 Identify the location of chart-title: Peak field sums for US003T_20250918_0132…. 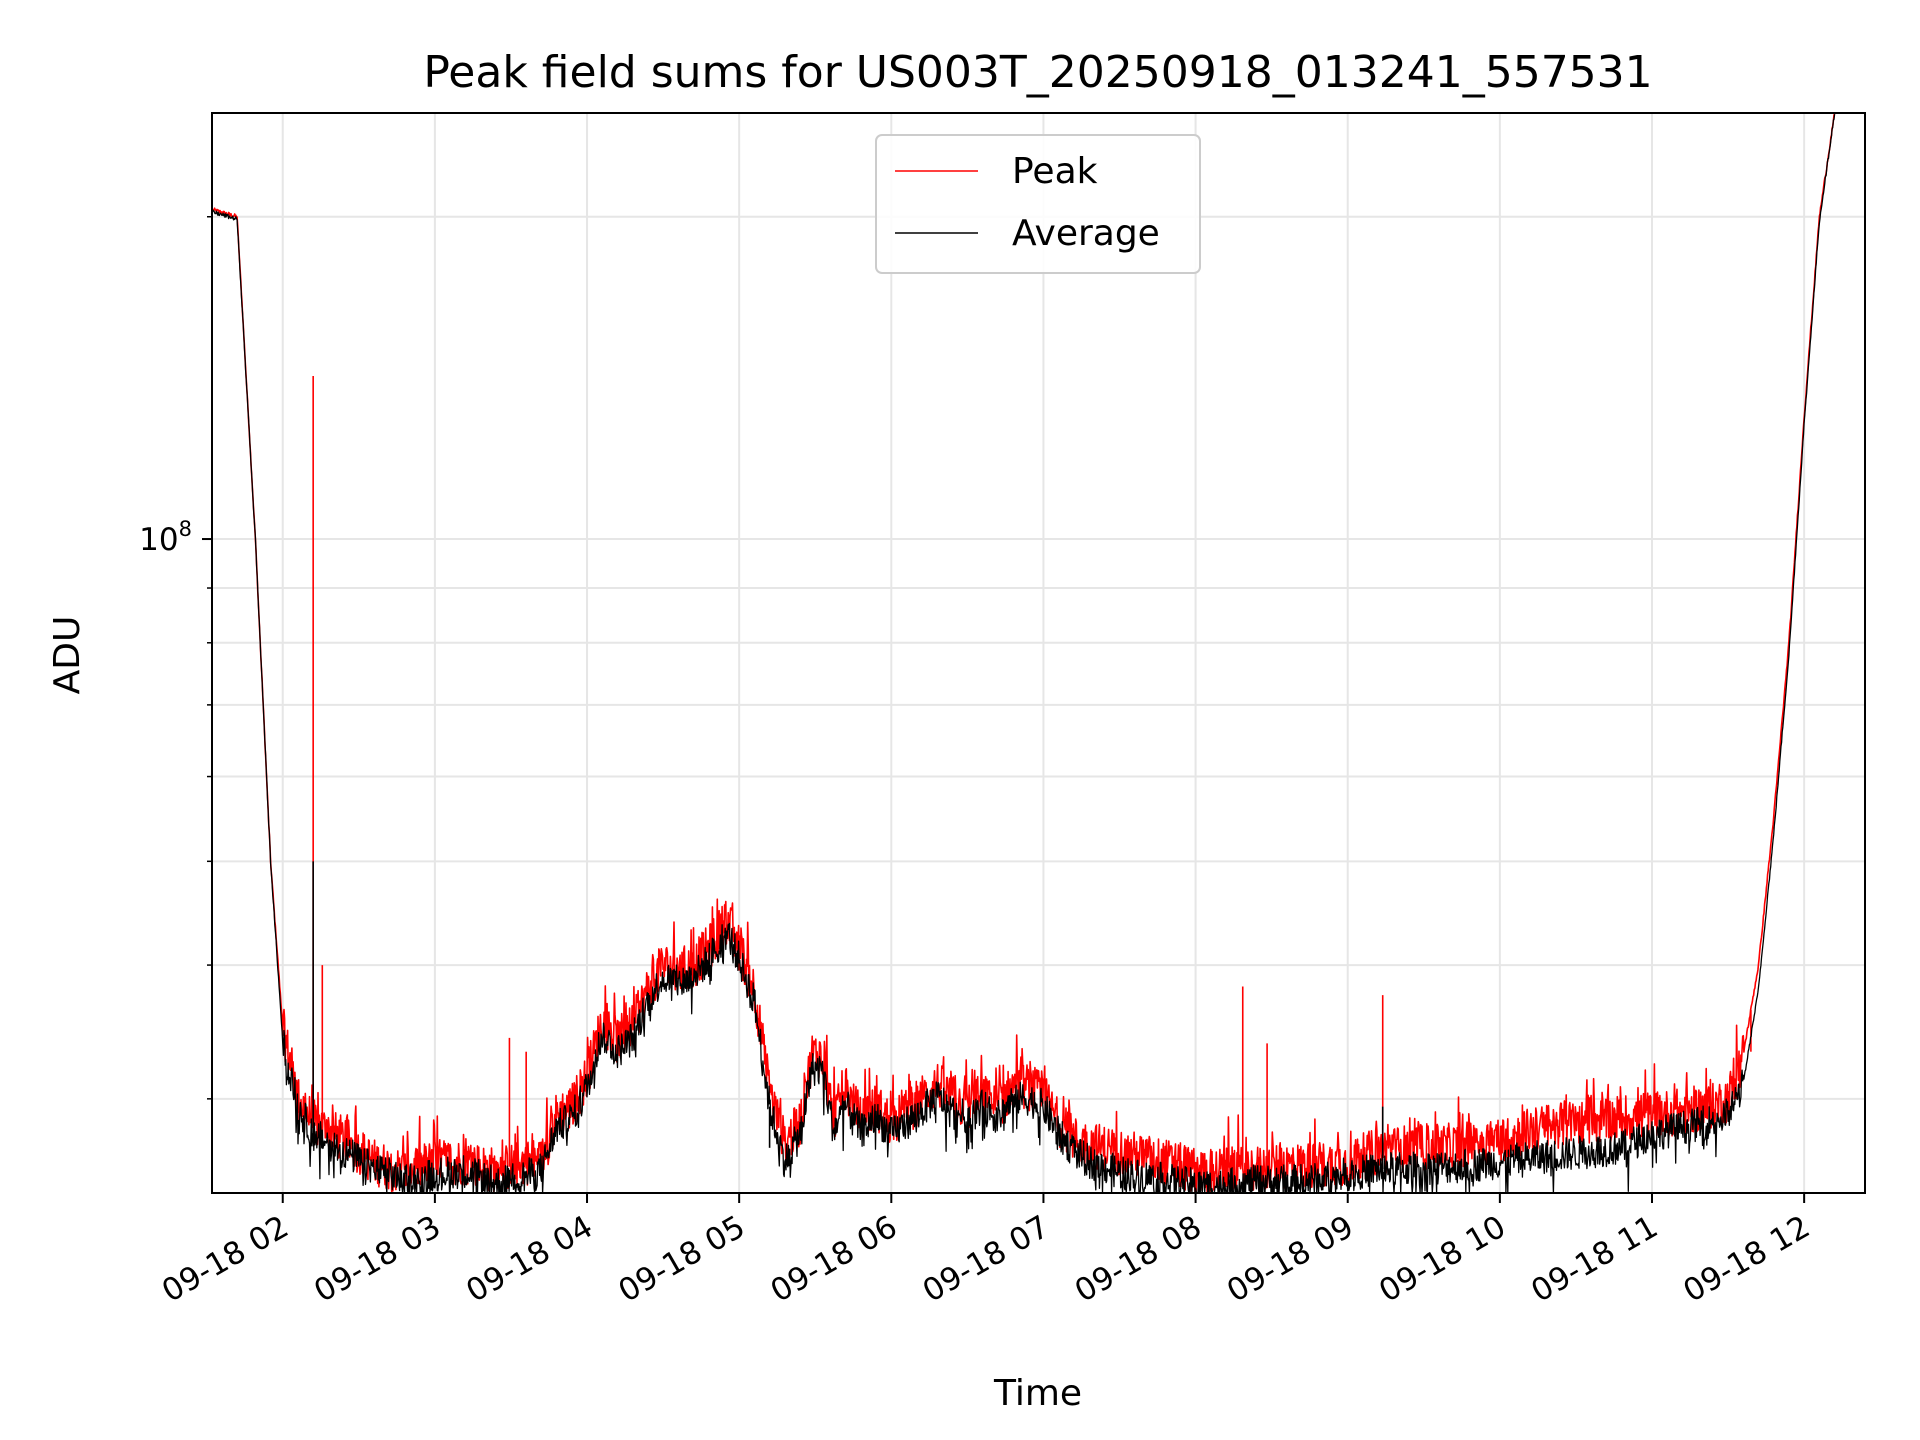
(1037, 72).